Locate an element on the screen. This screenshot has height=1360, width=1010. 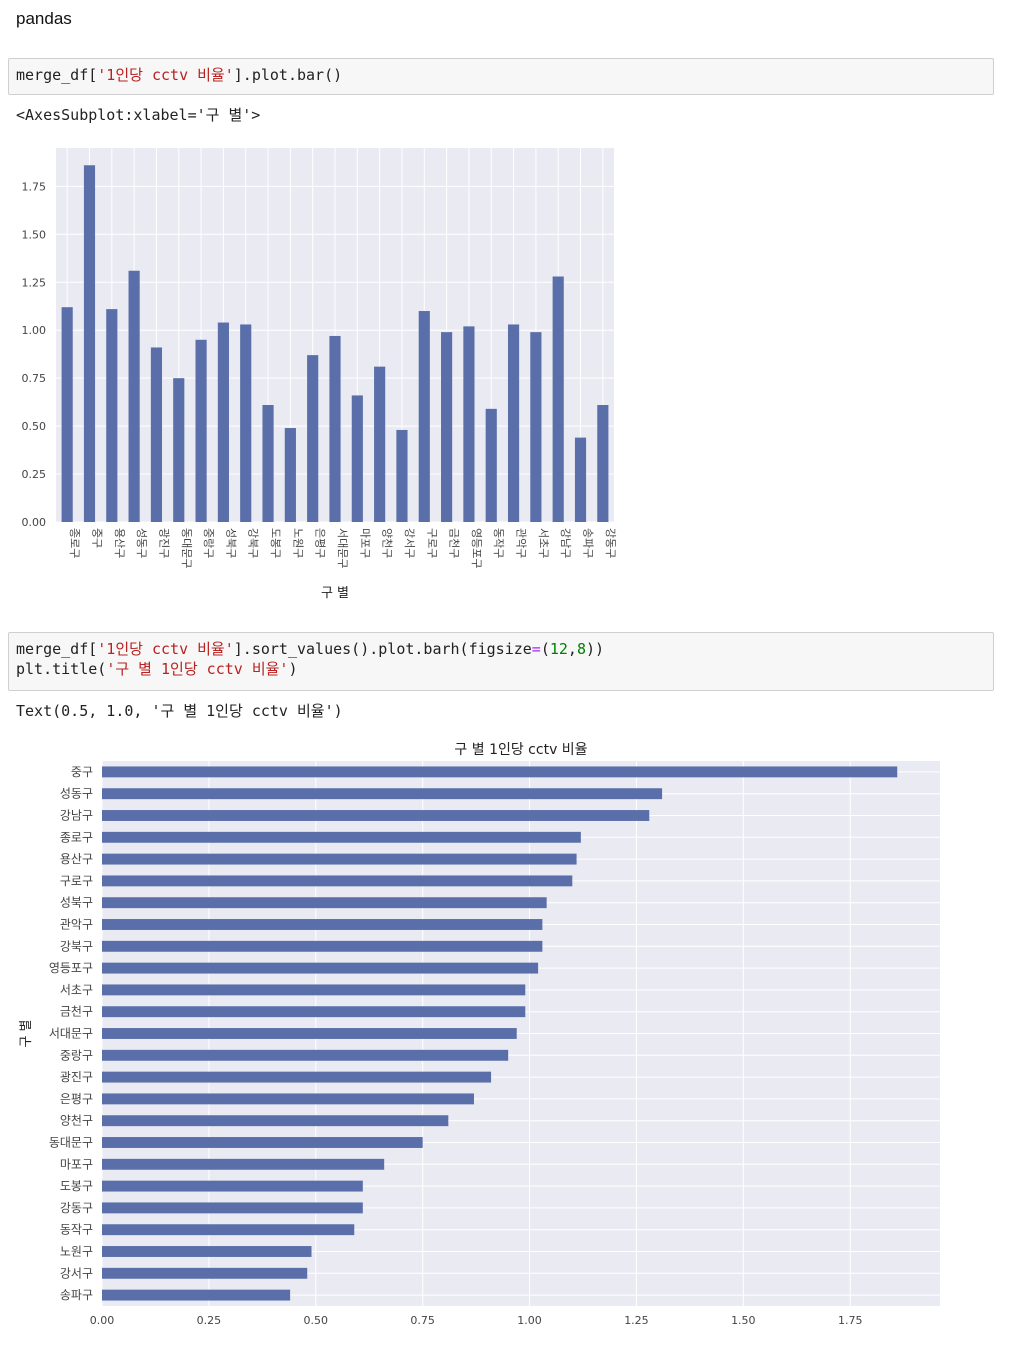
x-tick-label: 동대문구 is located at coordinates (186, 548).